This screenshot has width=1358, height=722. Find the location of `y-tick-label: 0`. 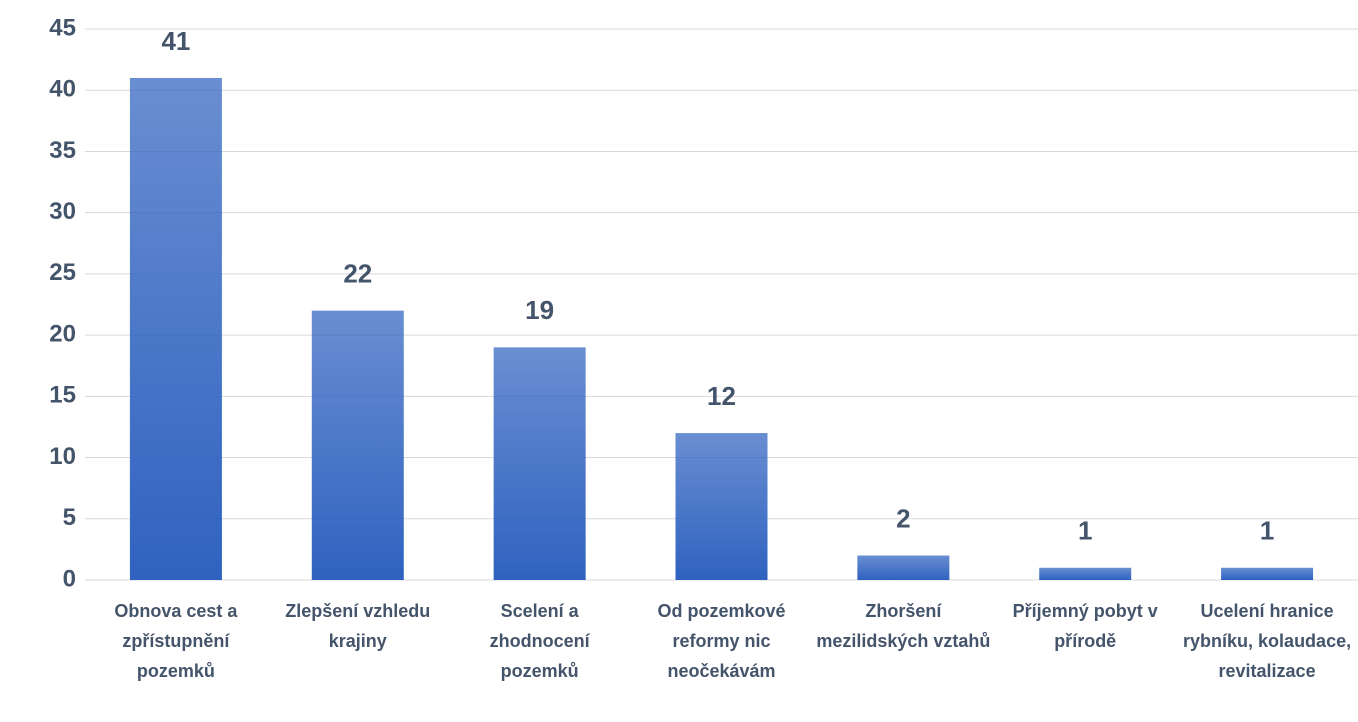

y-tick-label: 0 is located at coordinates (69, 578).